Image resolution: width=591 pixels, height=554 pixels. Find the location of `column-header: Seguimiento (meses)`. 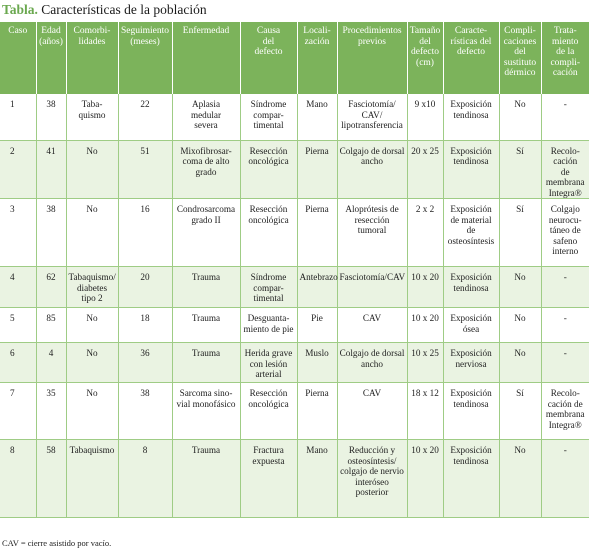

column-header: Seguimiento (meses) is located at coordinates (145, 58).